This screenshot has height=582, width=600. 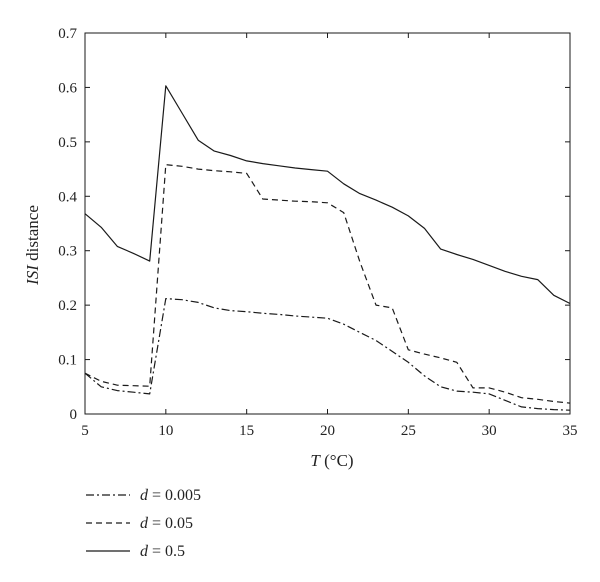 I want to click on x-tick-label: 20, so click(x=327, y=431).